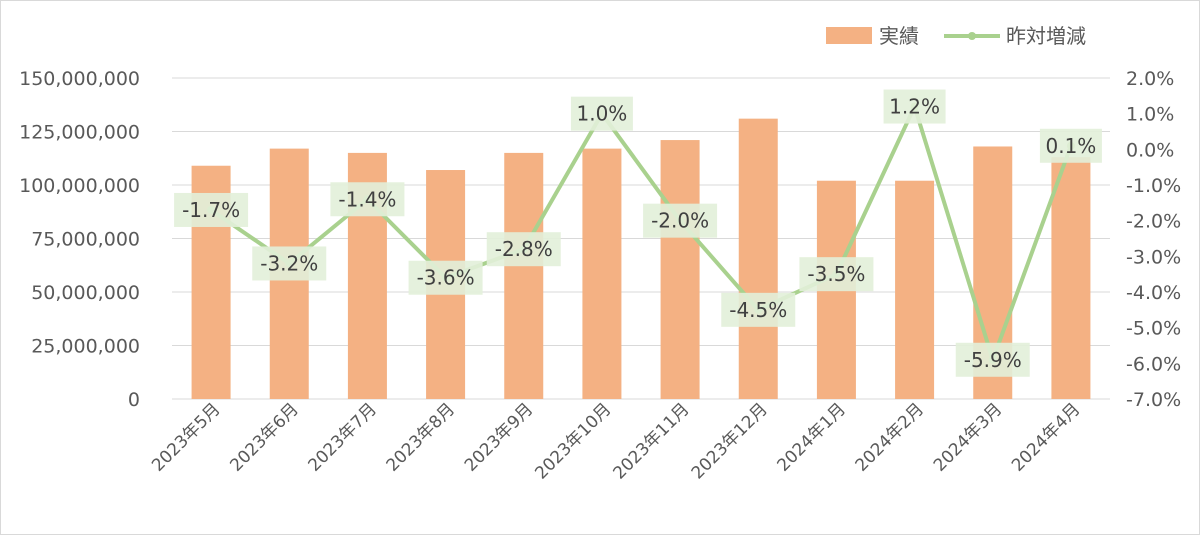  I want to click on data-label: -4.5%, so click(758, 310).